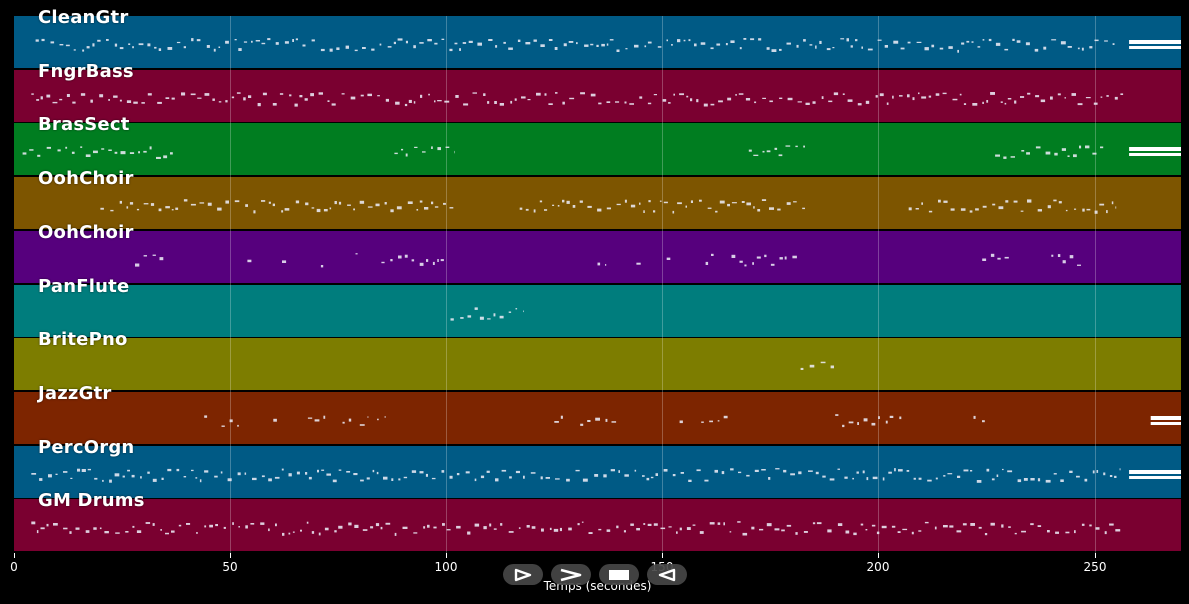  Describe the element at coordinates (817, 365) in the screenshot. I see `track-notes` at that location.